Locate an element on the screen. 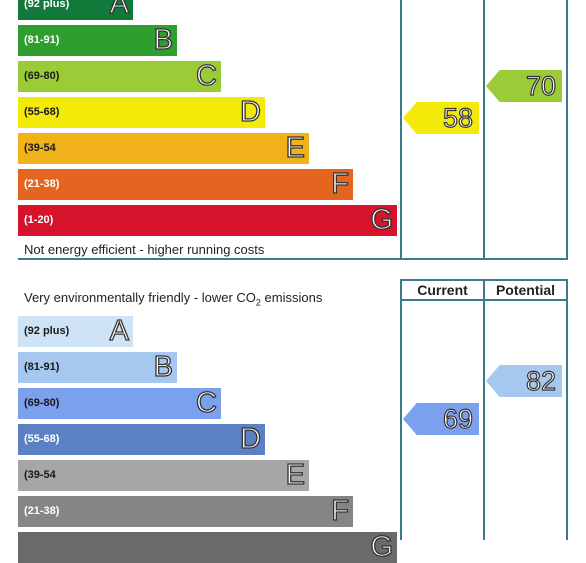 This screenshot has width=586, height=563. env-column-current: Current is located at coordinates (442, 290).